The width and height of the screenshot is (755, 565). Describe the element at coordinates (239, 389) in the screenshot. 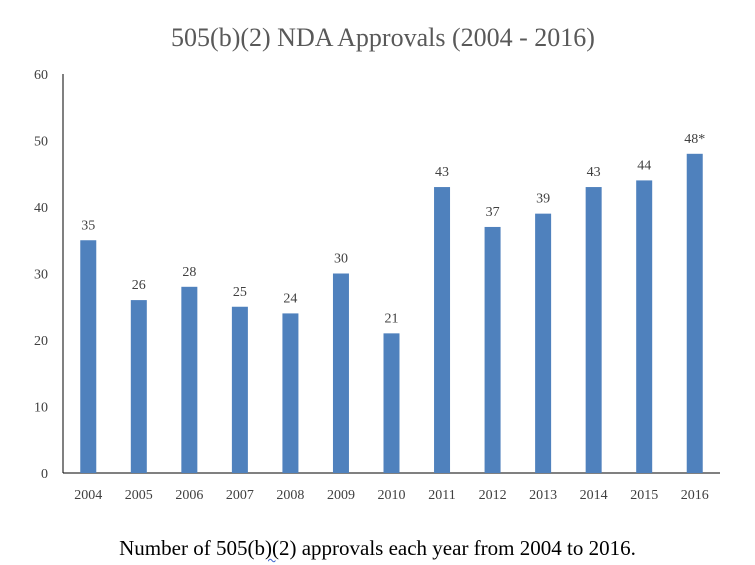

I see `bar-2007` at that location.